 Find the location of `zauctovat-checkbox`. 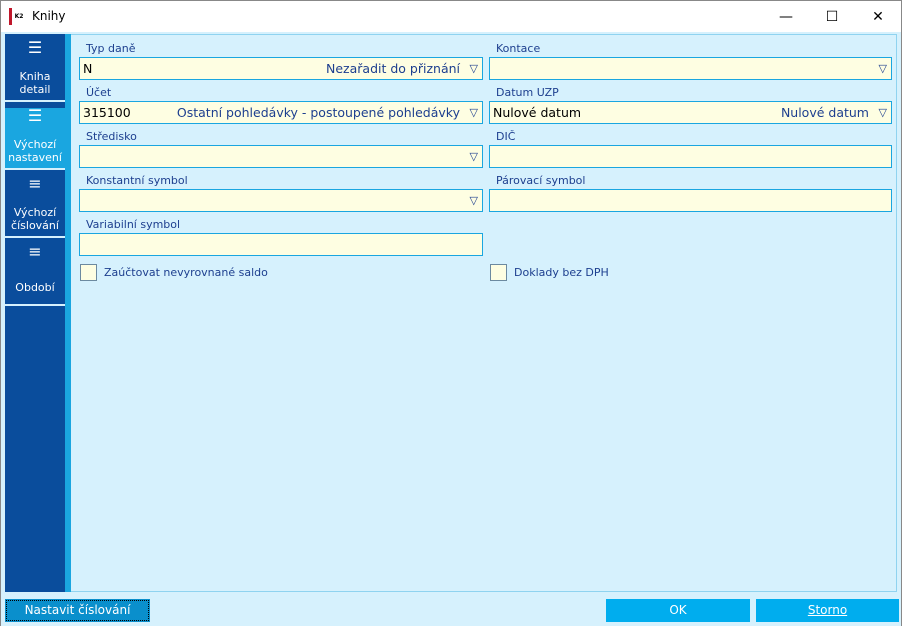

zauctovat-checkbox is located at coordinates (88, 272).